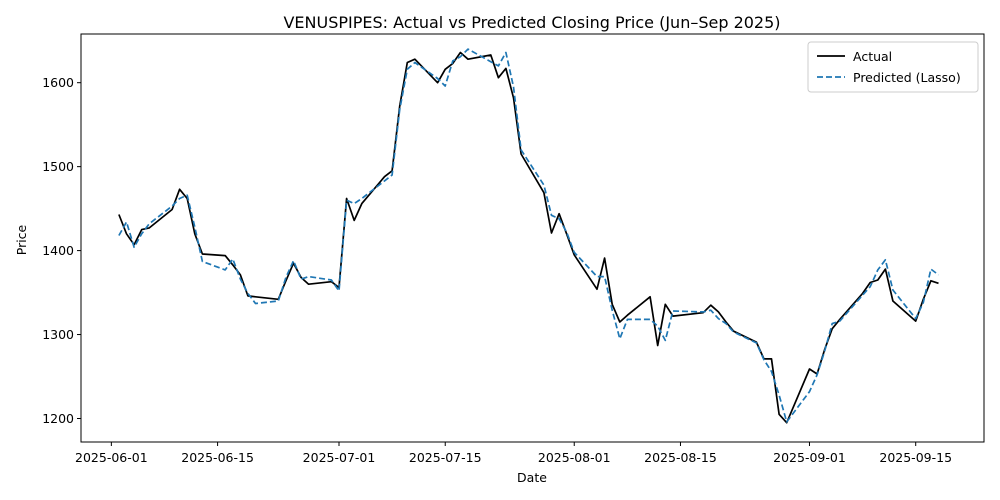  I want to click on y-tick-label: 1400, so click(58, 250).